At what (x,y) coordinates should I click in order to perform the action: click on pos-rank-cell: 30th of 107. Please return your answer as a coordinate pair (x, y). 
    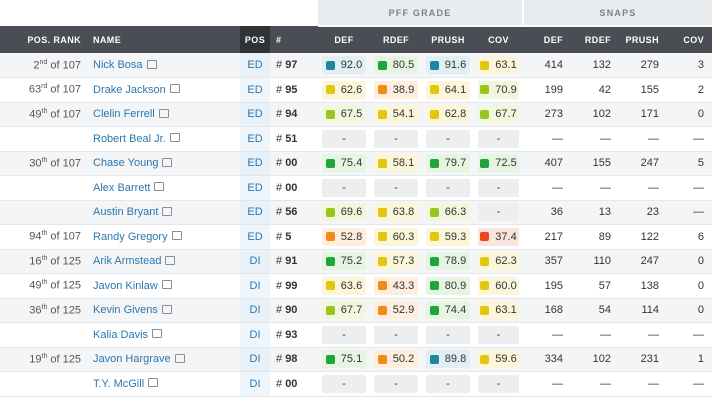
    Looking at the image, I should click on (43, 163).